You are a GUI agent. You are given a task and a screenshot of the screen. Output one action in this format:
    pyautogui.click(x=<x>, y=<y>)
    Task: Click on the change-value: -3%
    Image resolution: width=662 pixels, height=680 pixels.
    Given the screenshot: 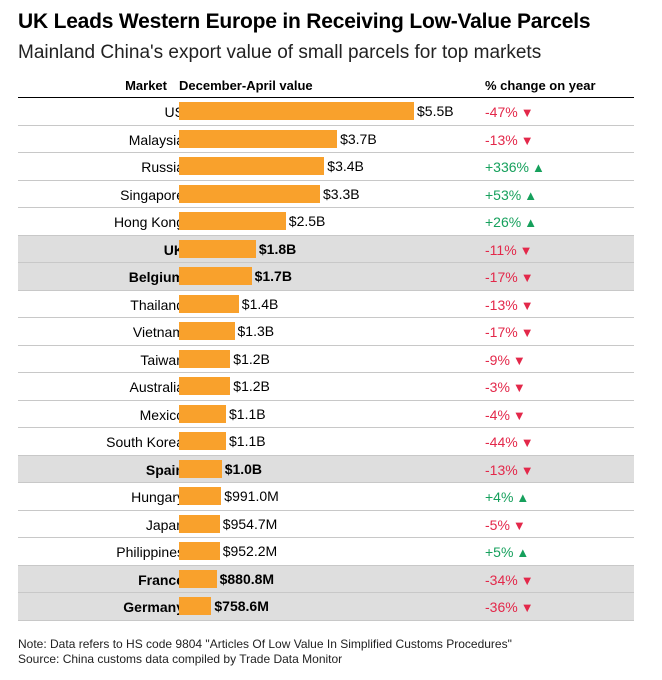 What is the action you would take?
    pyautogui.click(x=497, y=387)
    